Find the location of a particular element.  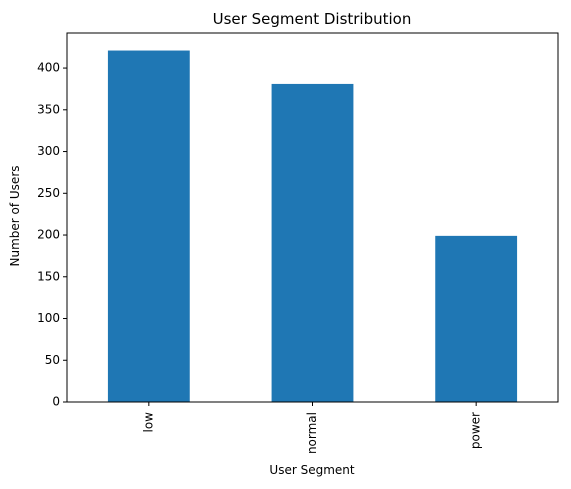

bar-normal is located at coordinates (312, 242).